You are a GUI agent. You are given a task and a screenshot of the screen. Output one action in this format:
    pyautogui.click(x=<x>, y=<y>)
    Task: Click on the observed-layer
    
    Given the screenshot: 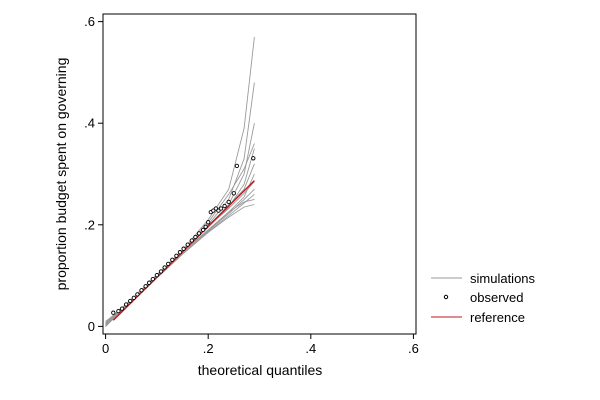 What is the action you would take?
    pyautogui.click(x=183, y=235)
    